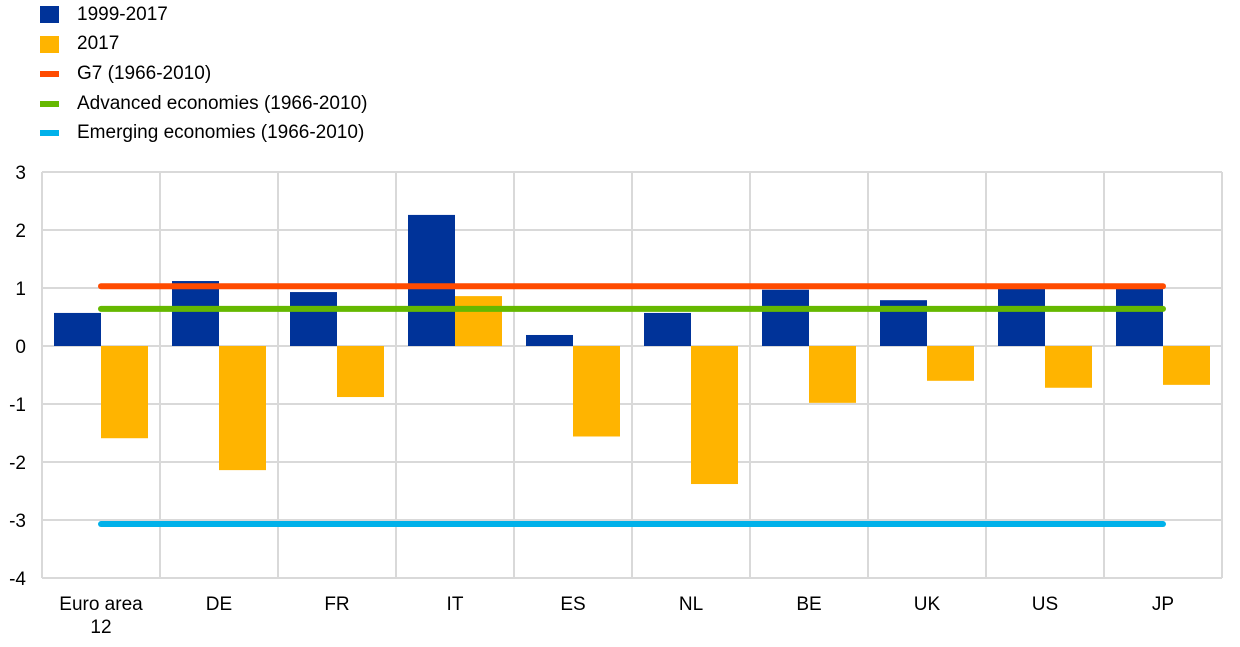  What do you see at coordinates (832, 374) in the screenshot?
I see `bar-2017-be` at bounding box center [832, 374].